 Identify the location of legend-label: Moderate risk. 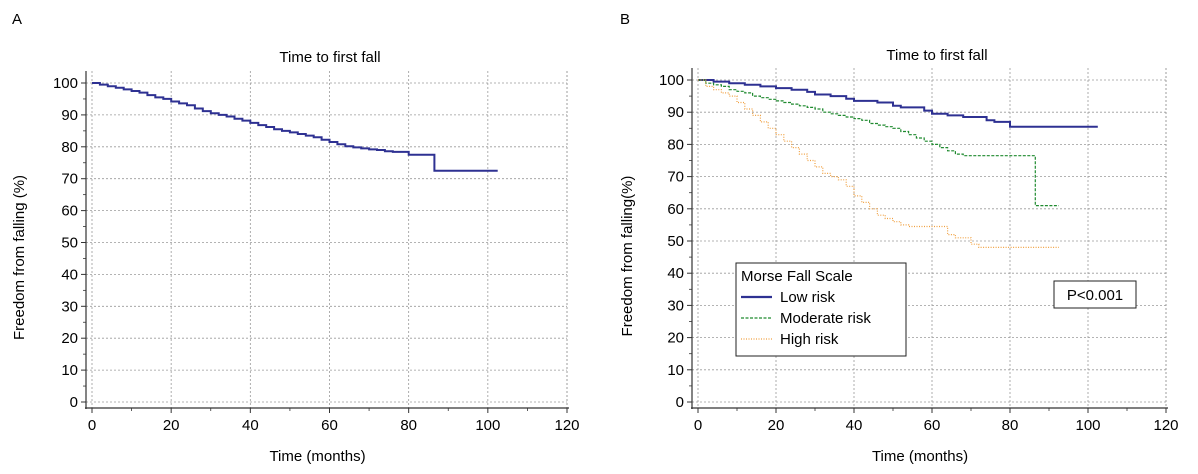
(825, 318).